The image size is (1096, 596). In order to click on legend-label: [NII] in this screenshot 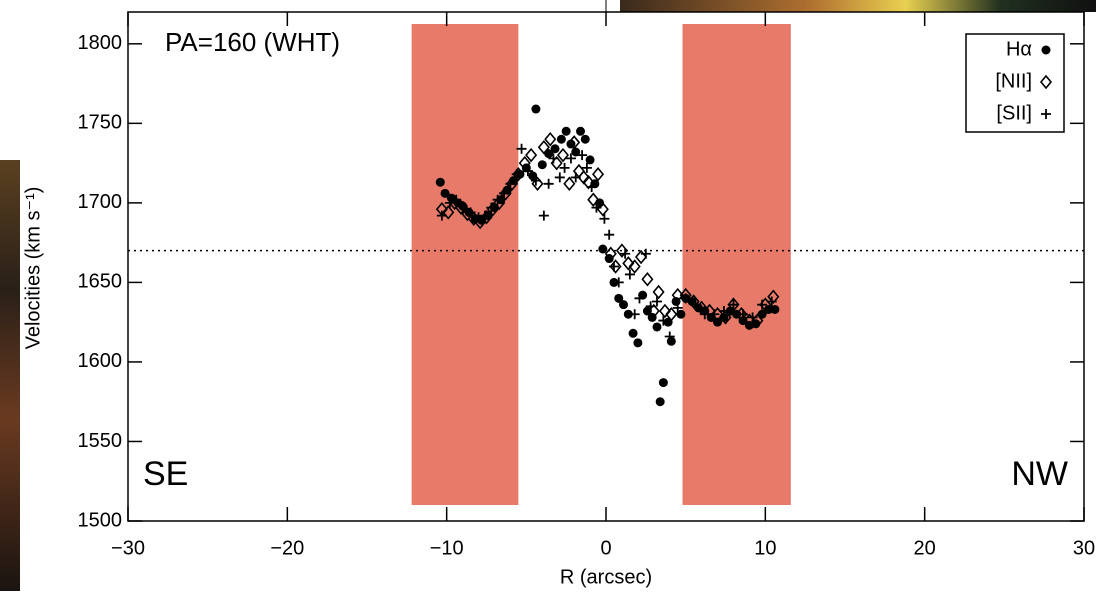, I will do `click(1013, 81)`.